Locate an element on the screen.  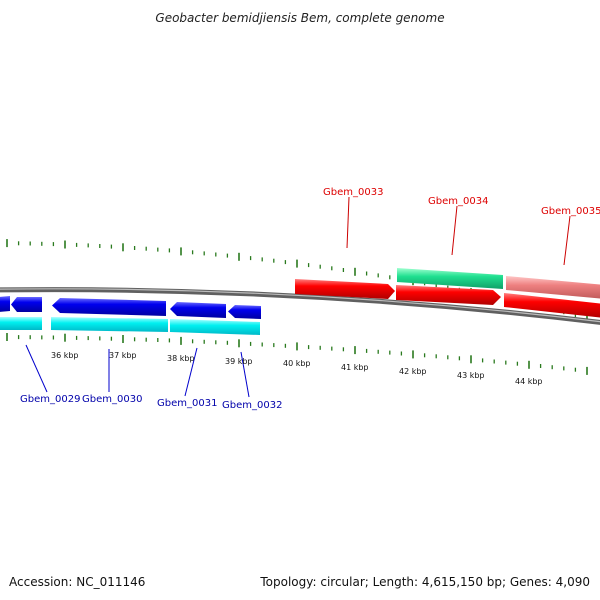
scale-label: 44 kbp is located at coordinates (529, 381).